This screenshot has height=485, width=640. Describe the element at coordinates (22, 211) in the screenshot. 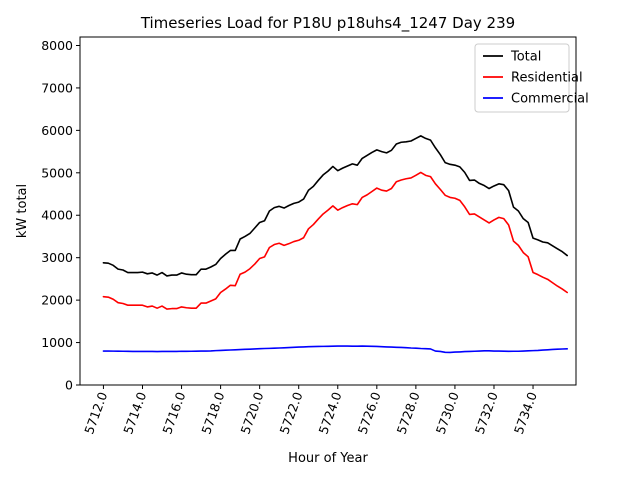

I see `y-axis-label: kW total` at that location.